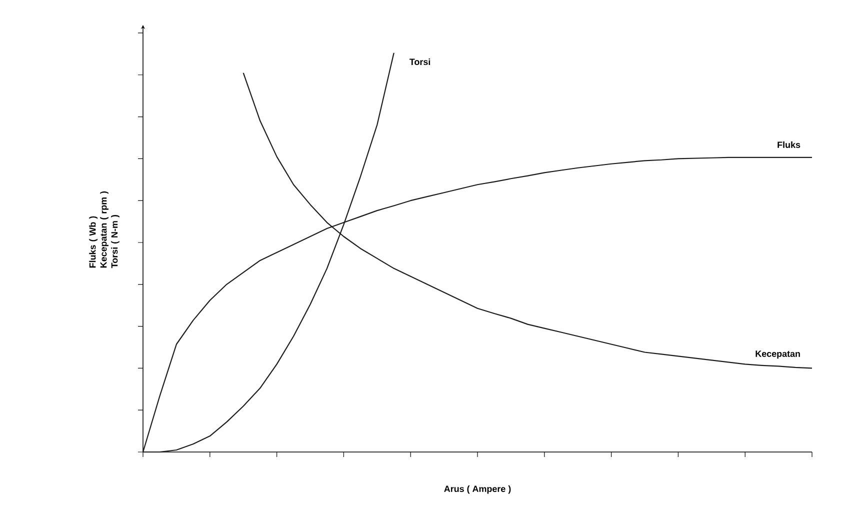  Describe the element at coordinates (778, 354) in the screenshot. I see `series-label: Kecepatan` at that location.